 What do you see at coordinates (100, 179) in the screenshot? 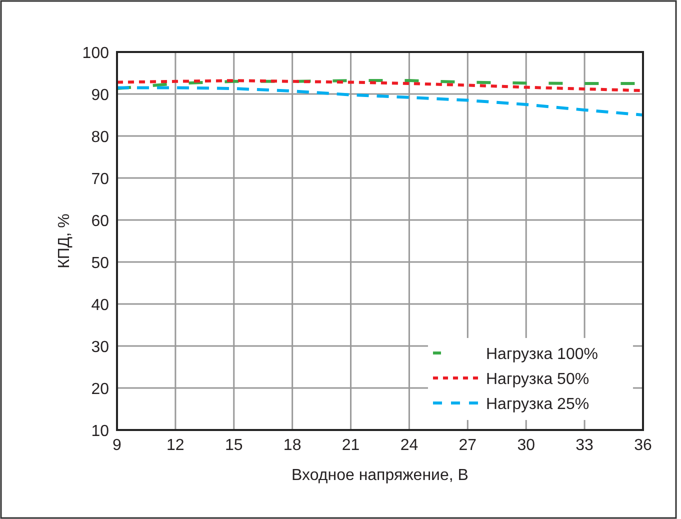
I see `y-tick-label: 70` at bounding box center [100, 179].